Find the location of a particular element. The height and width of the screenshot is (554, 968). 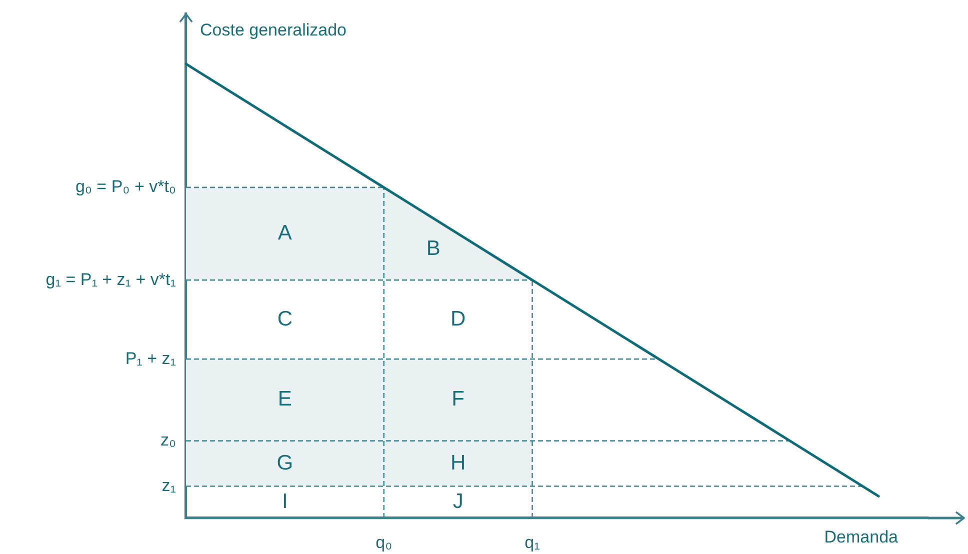

annotation: A is located at coordinates (285, 233).